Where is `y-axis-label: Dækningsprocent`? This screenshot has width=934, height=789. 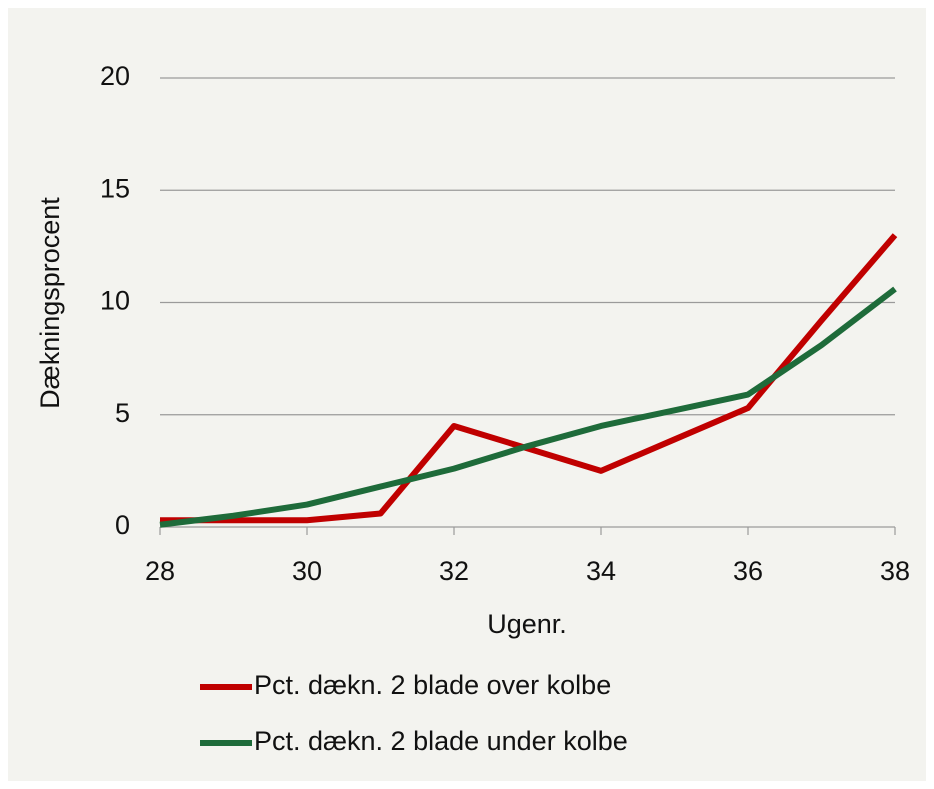
y-axis-label: Dækningsprocent is located at coordinates (50, 303).